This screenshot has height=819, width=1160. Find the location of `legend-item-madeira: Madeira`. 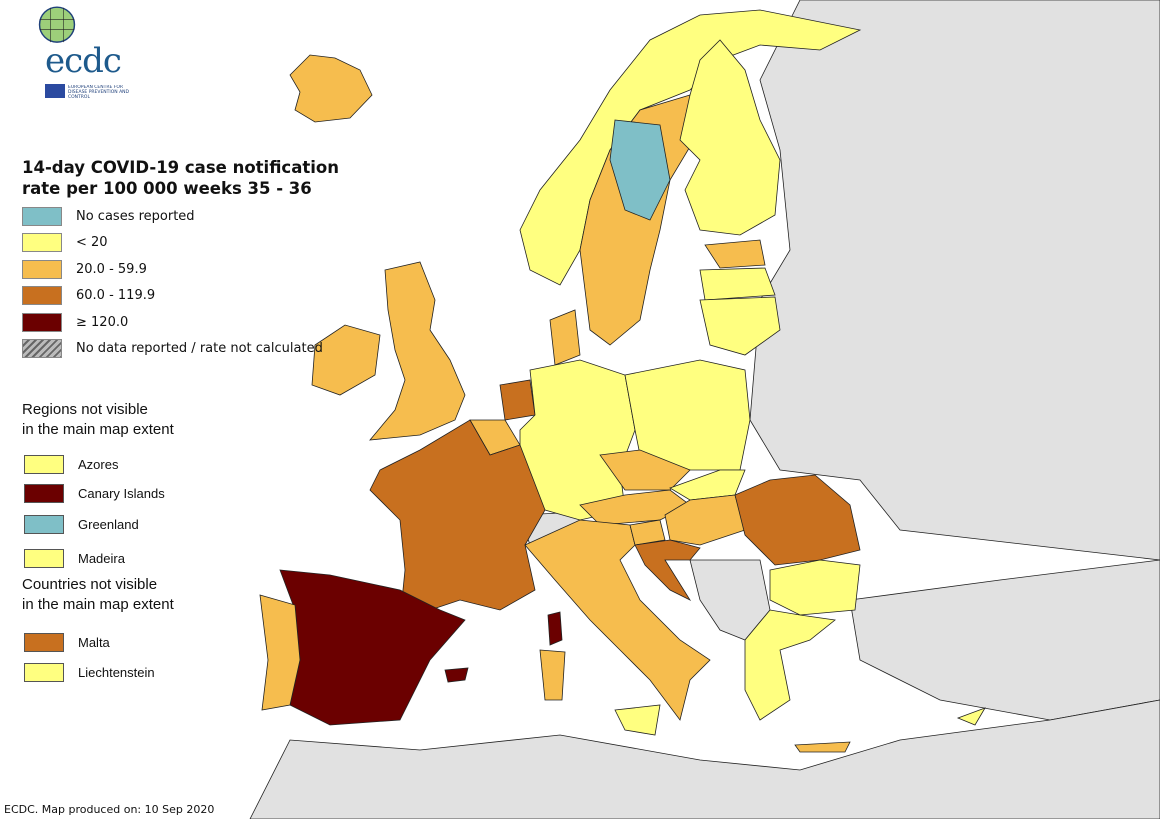

legend-item-madeira: Madeira is located at coordinates (74, 558).